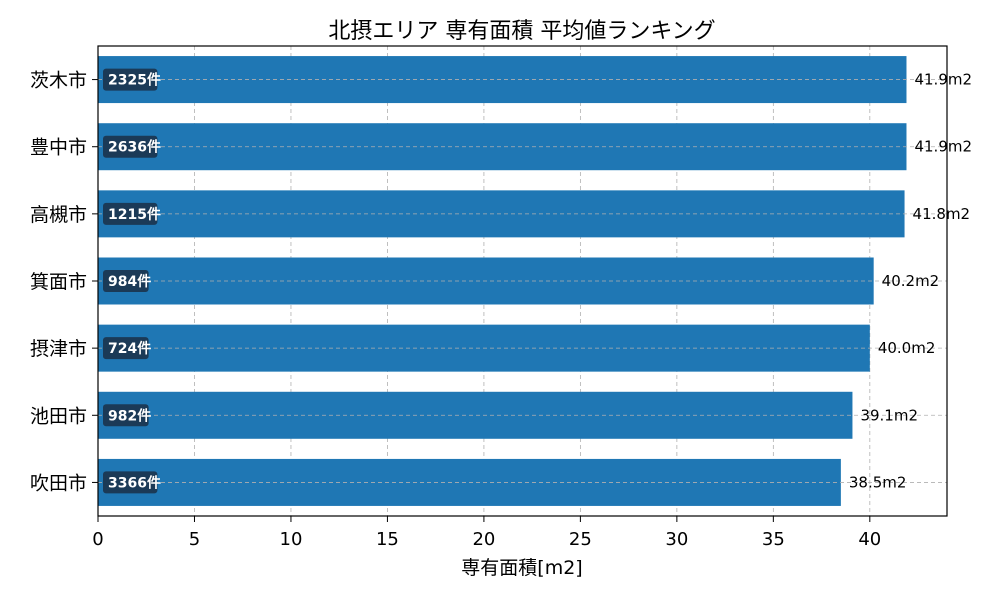  Describe the element at coordinates (58, 148) in the screenshot. I see `y-tick-label: 豊中市` at that location.